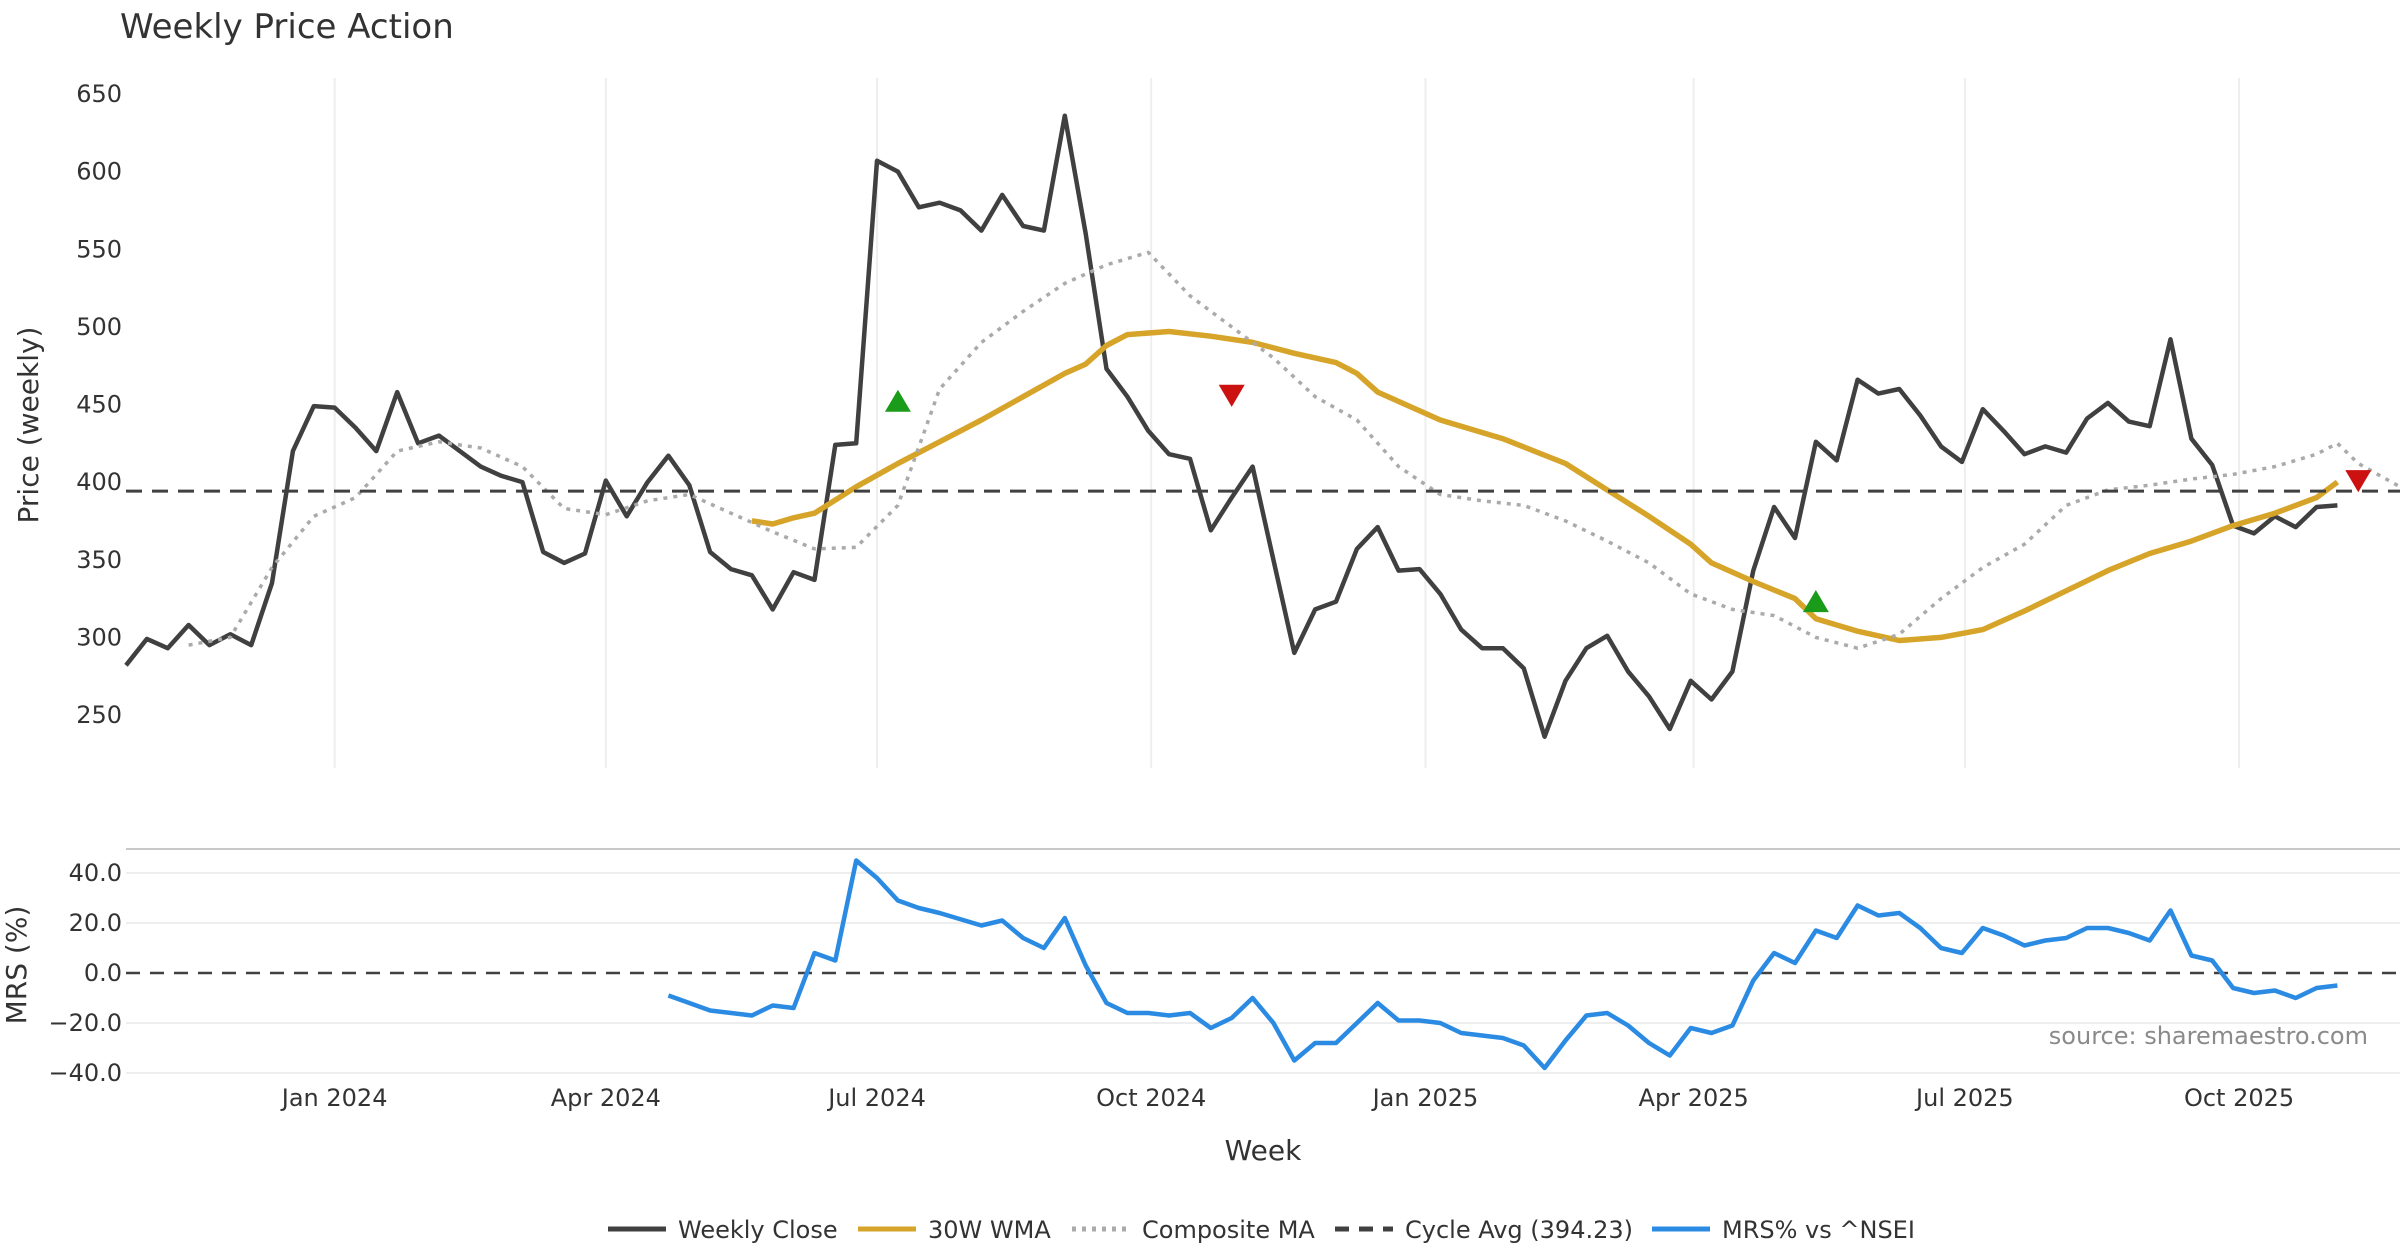 Image resolution: width=2400 pixels, height=1260 pixels. I want to click on x-tick-label: Apr 2025, so click(1694, 1098).